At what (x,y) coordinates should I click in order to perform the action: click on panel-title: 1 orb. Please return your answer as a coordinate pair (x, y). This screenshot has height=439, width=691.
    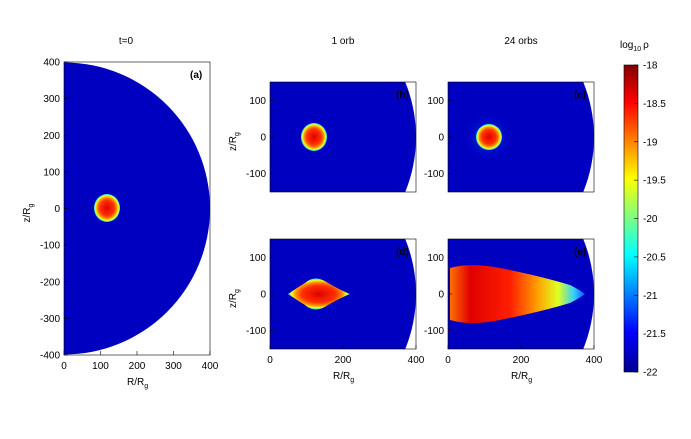
    Looking at the image, I should click on (343, 41).